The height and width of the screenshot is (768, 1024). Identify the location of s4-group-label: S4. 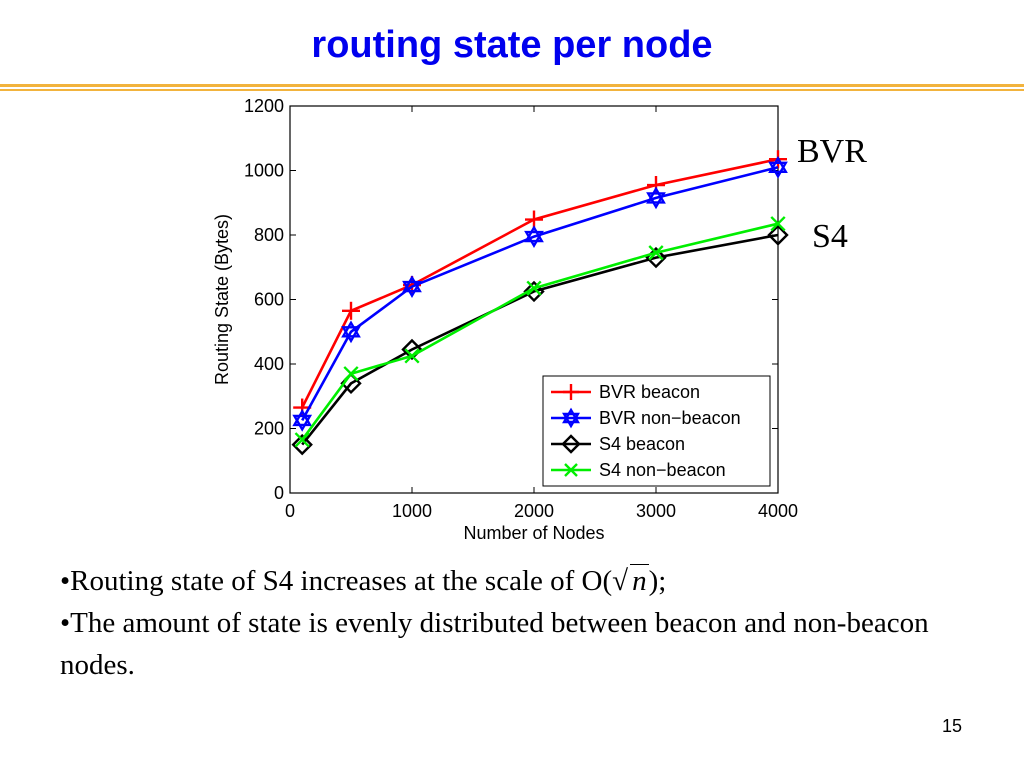
(830, 236).